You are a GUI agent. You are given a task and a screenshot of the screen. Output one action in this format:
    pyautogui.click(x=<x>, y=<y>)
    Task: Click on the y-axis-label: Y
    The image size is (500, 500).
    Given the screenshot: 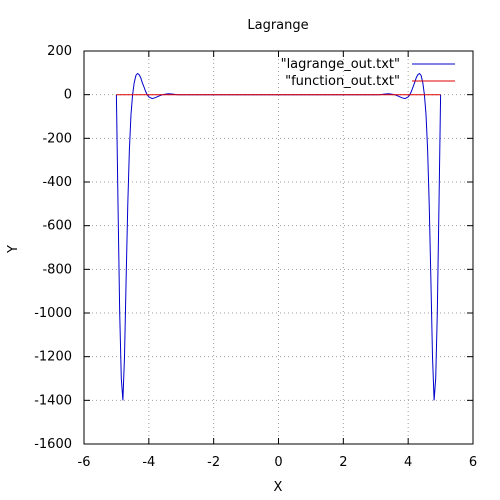 What is the action you would take?
    pyautogui.click(x=13, y=249)
    